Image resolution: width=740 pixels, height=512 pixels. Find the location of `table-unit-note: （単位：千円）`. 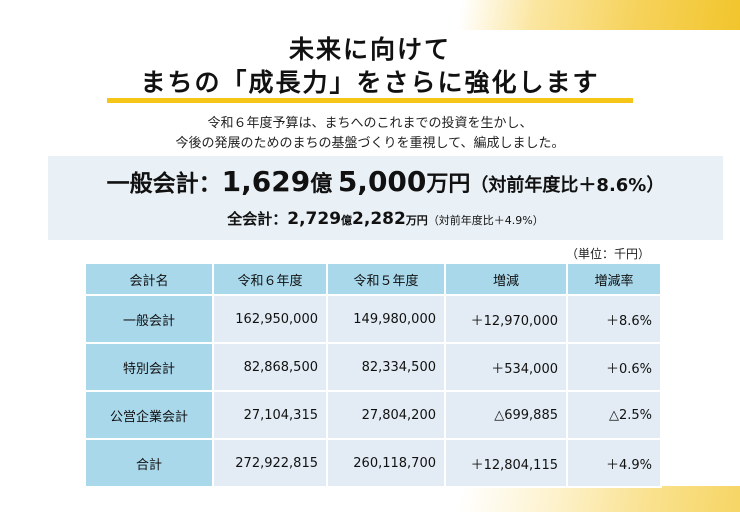

table-unit-note: （単位：千円） is located at coordinates (608, 254).